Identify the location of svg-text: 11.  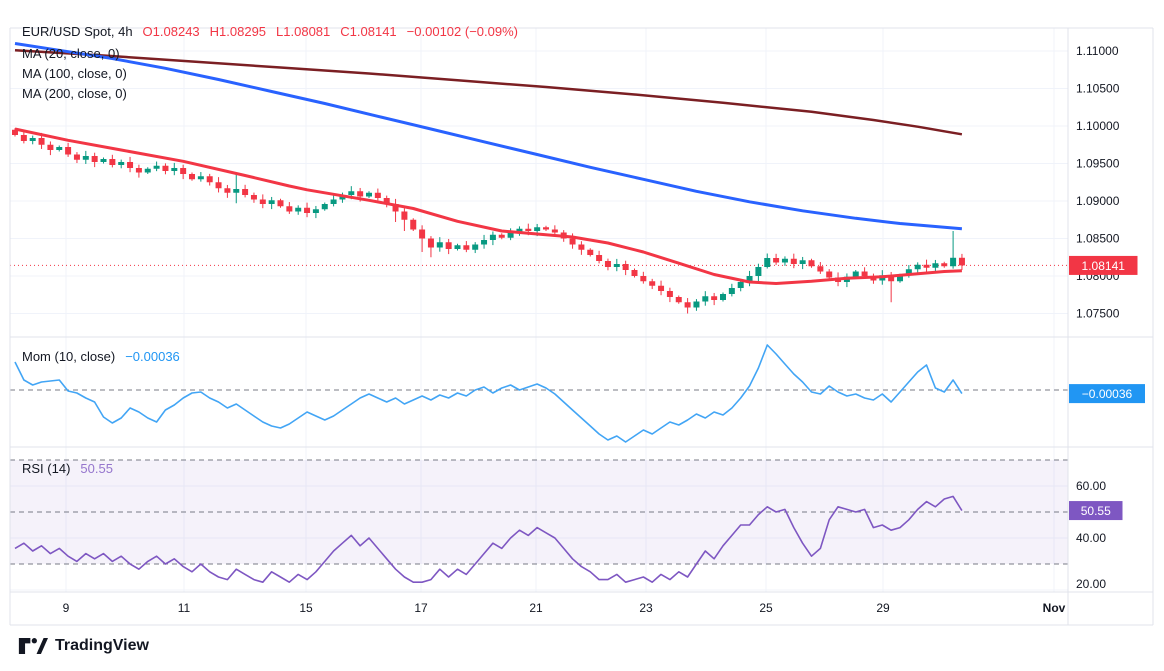
(184, 608).